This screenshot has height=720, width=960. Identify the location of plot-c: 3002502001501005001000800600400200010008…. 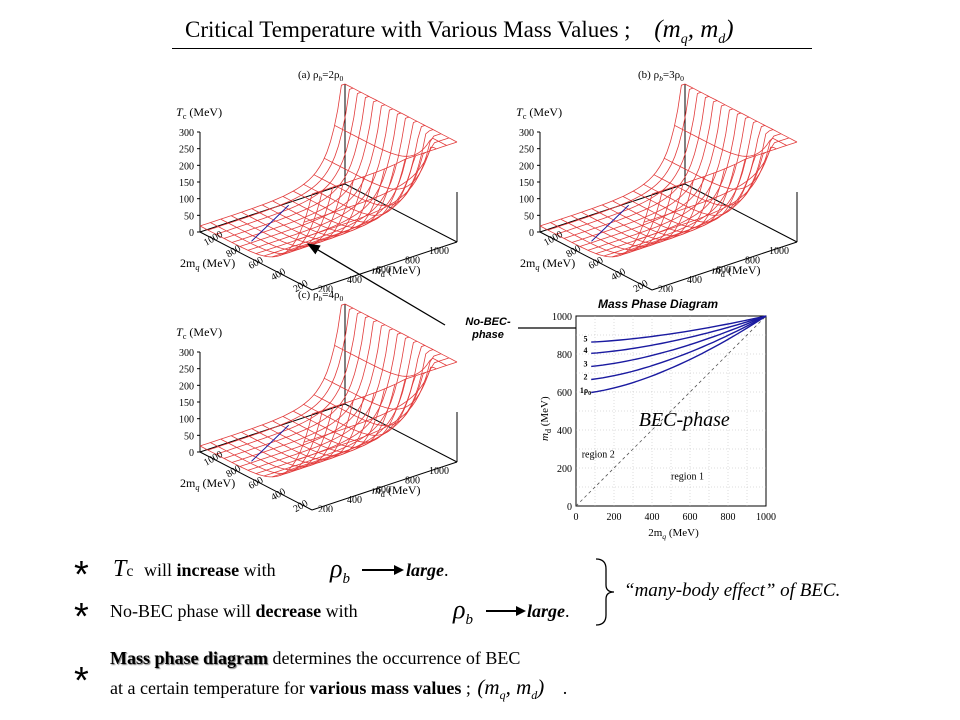
(317, 400).